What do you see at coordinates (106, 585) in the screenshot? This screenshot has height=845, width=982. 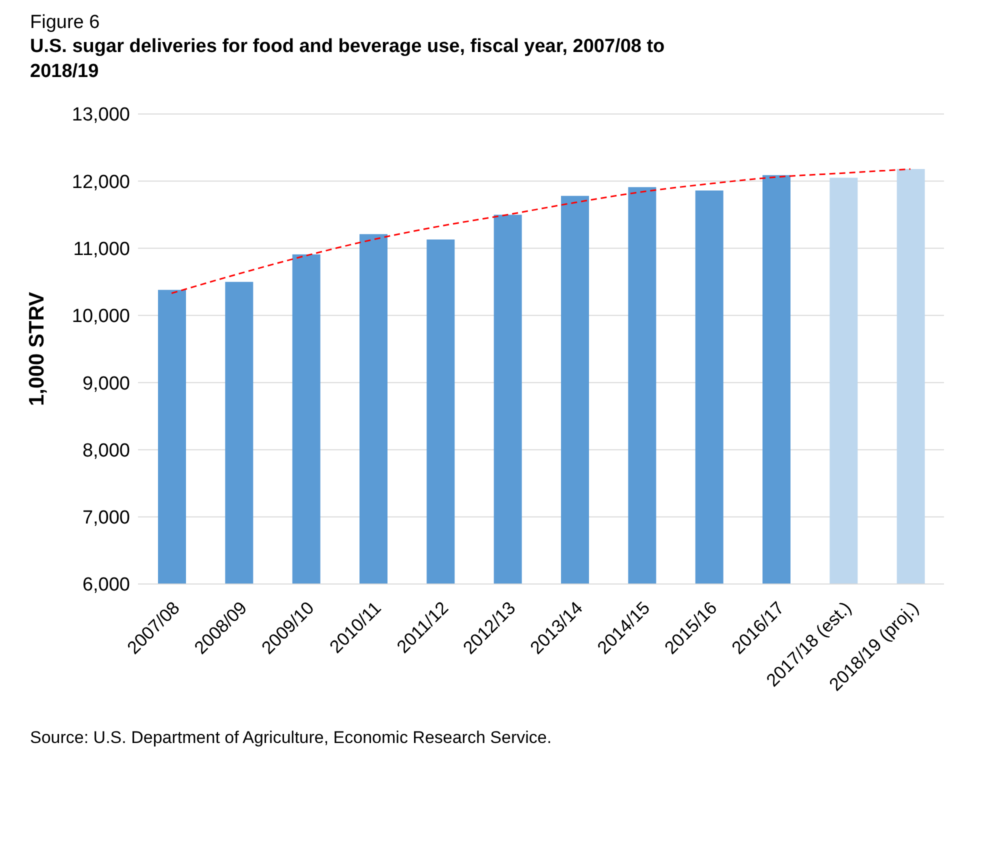 I see `y-tick-label: 6,000` at bounding box center [106, 585].